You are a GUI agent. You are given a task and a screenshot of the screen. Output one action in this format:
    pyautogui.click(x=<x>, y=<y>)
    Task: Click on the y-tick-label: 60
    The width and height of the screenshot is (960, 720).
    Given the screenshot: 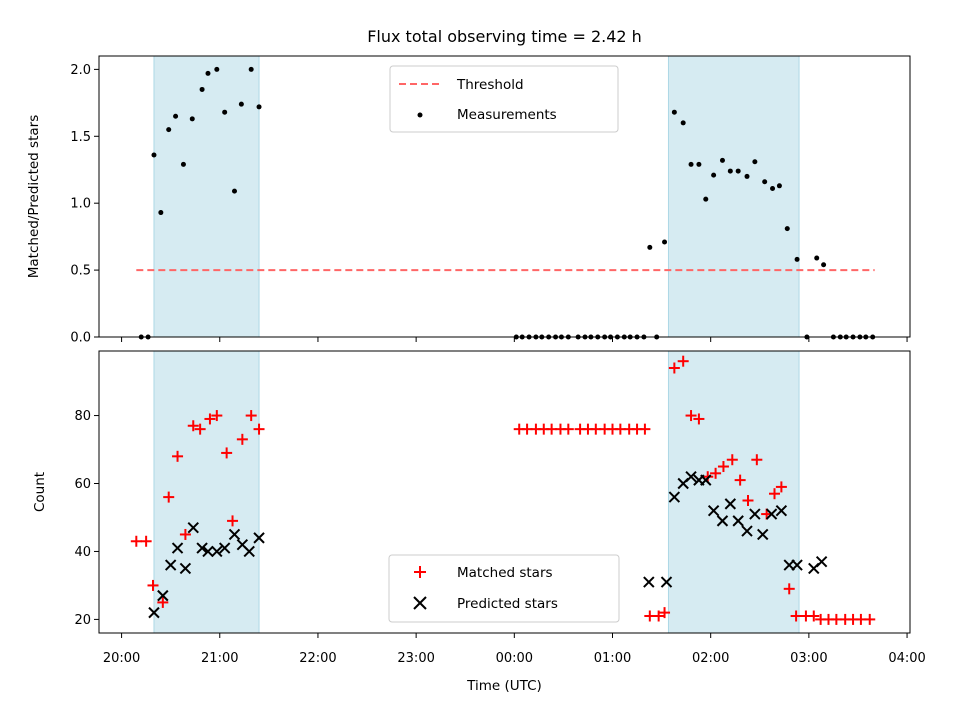 What is the action you would take?
    pyautogui.click(x=82, y=484)
    